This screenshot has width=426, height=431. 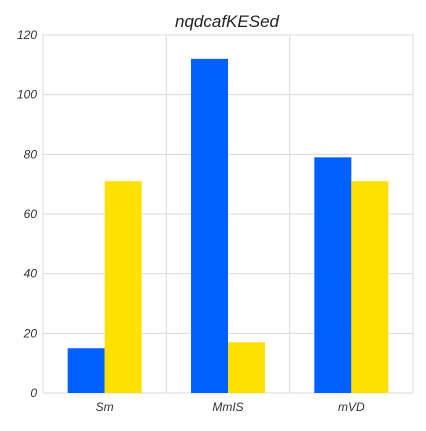 What do you see at coordinates (27, 35) in the screenshot?
I see `y-tick-label-120: 120` at bounding box center [27, 35].